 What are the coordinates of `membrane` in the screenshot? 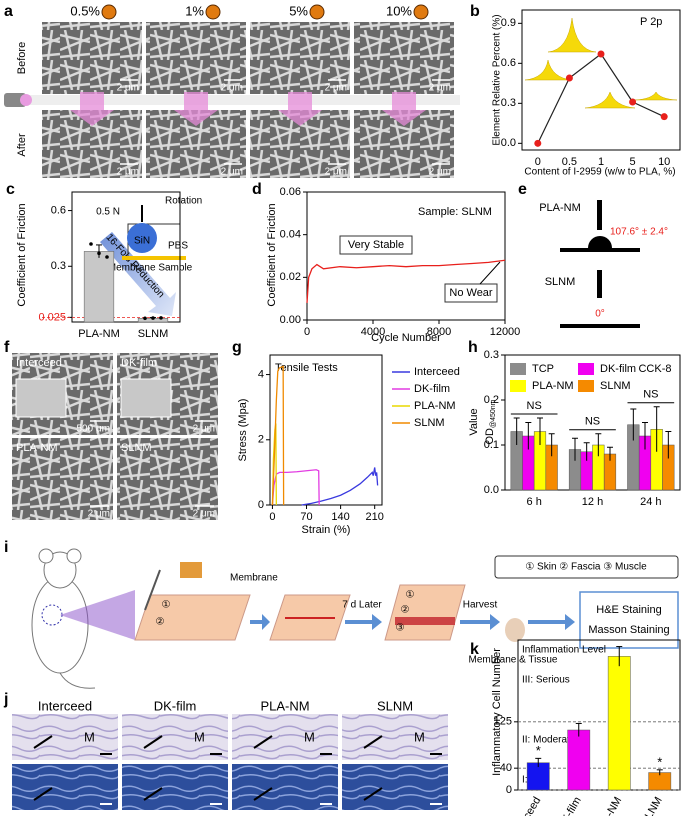 It's located at (154, 258).